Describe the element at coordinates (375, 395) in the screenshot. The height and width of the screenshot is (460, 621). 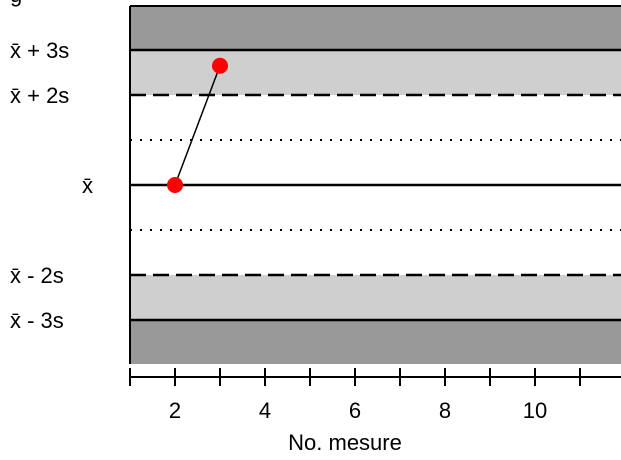
I see `x-axis: 2 4 6 8 10` at that location.